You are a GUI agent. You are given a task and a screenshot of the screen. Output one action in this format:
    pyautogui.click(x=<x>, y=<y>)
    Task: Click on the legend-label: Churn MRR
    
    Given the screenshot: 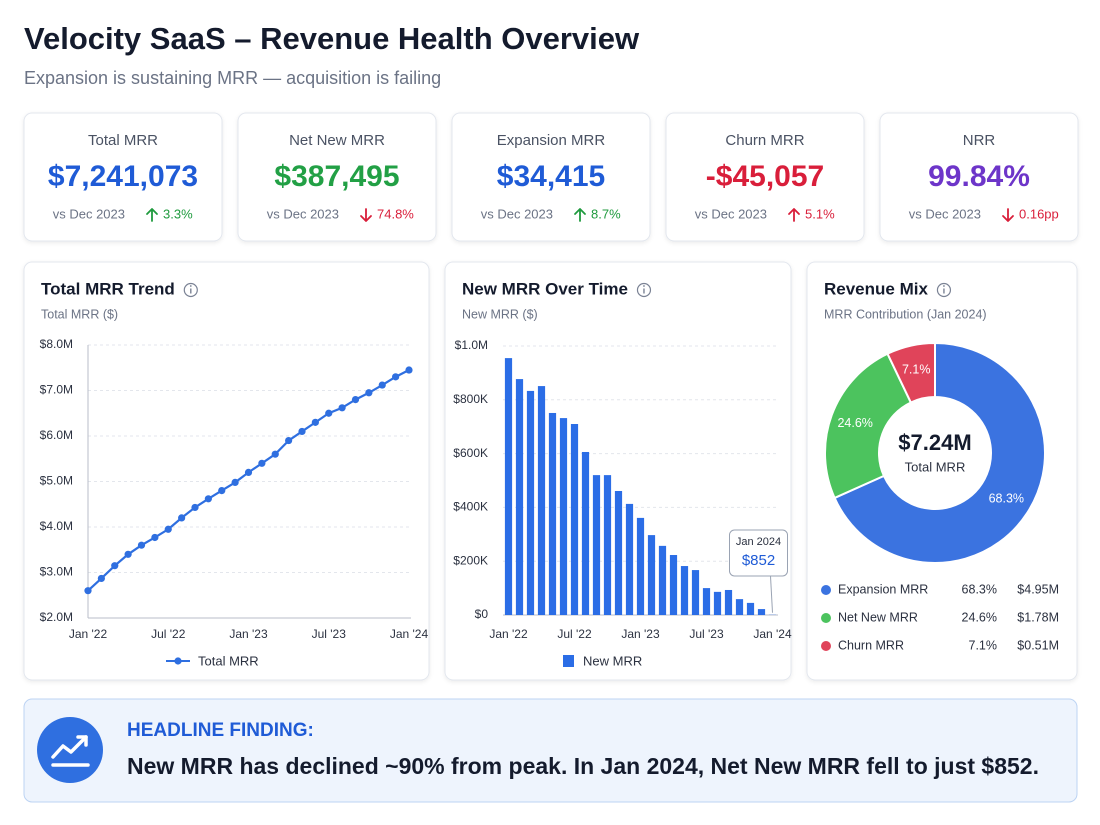 What is the action you would take?
    pyautogui.click(x=871, y=645)
    